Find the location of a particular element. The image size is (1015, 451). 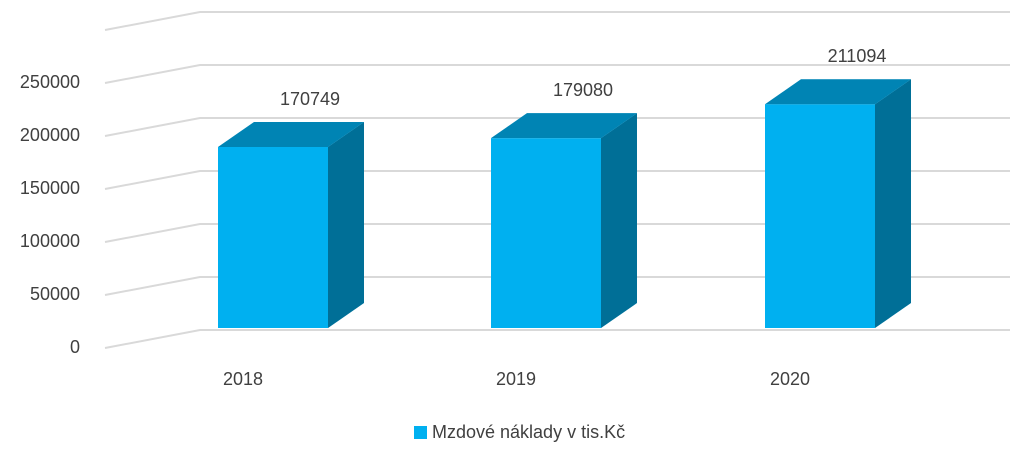

legend-label: Mzdové náklady v tis.Kč is located at coordinates (528, 432).